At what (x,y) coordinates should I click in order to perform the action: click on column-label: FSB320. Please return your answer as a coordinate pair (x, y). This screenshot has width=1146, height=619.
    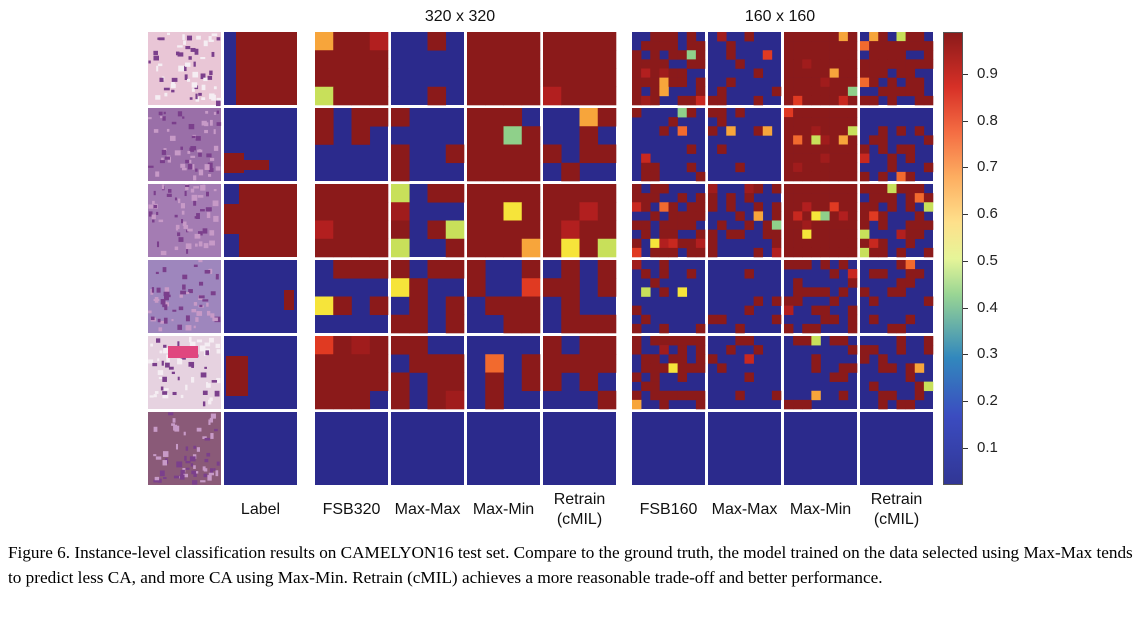
    Looking at the image, I should click on (352, 510).